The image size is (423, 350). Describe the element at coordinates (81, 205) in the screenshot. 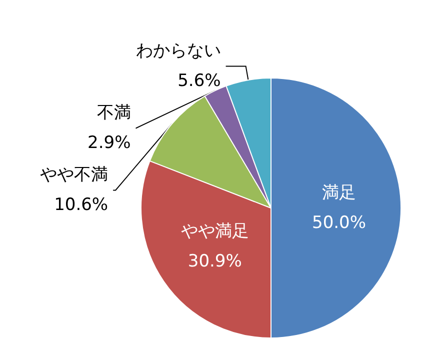

I see `data-label: 10.6%` at that location.